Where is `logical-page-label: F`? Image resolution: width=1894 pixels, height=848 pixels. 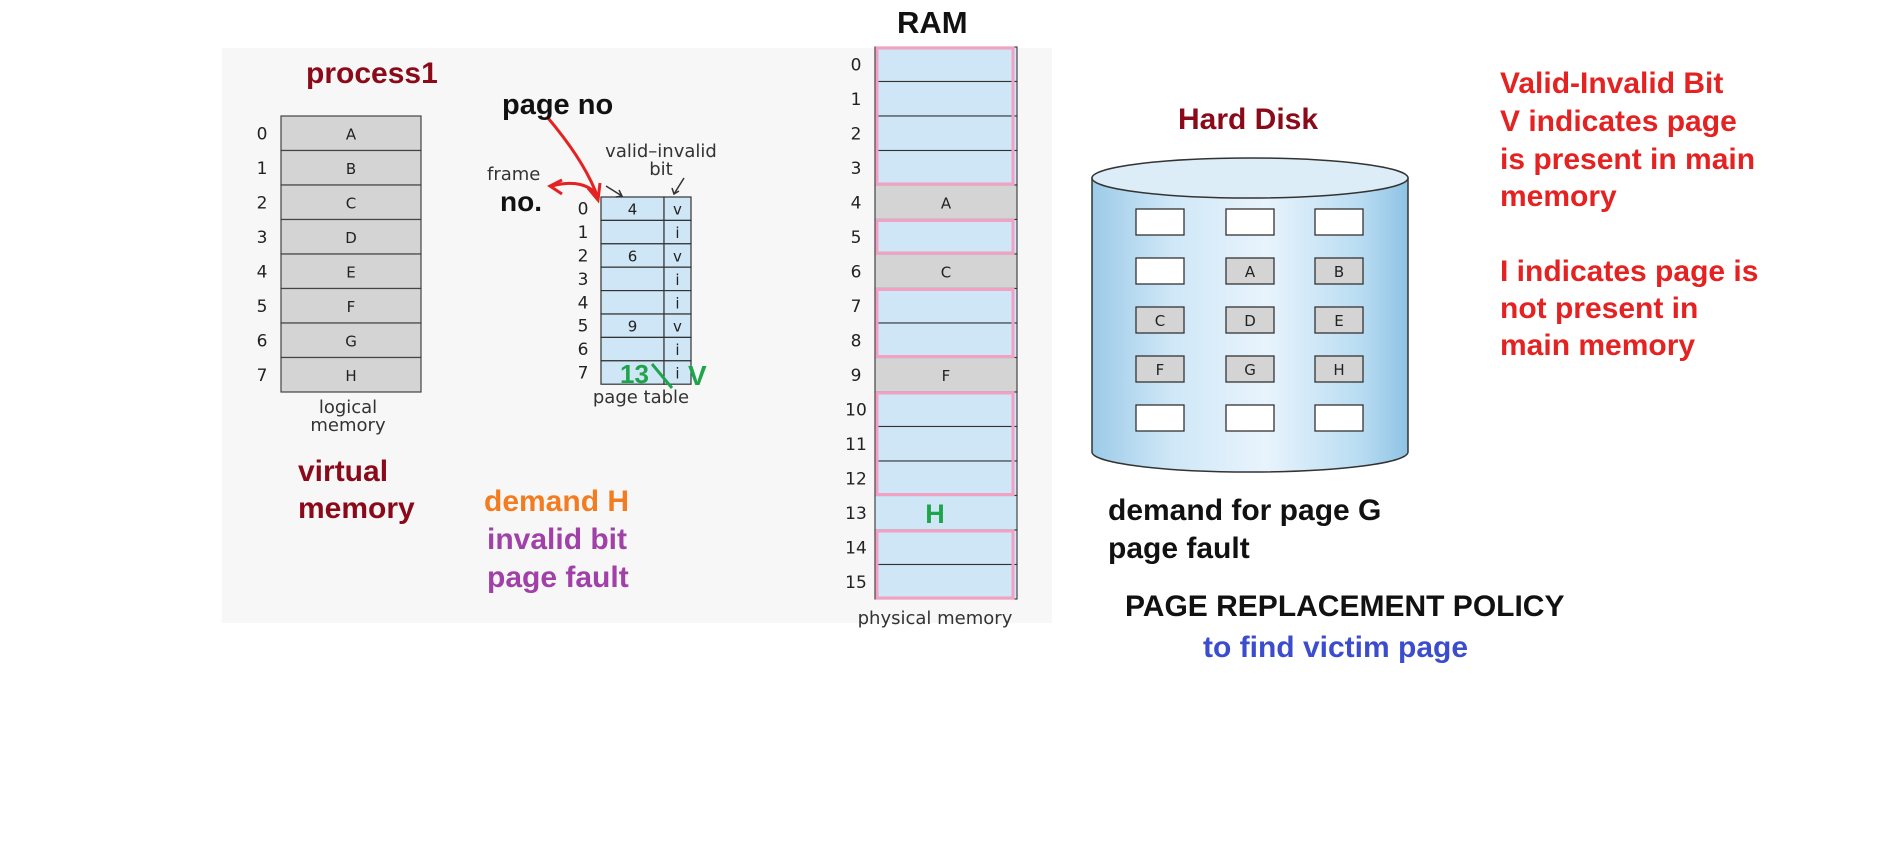
logical-page-label: F is located at coordinates (351, 307).